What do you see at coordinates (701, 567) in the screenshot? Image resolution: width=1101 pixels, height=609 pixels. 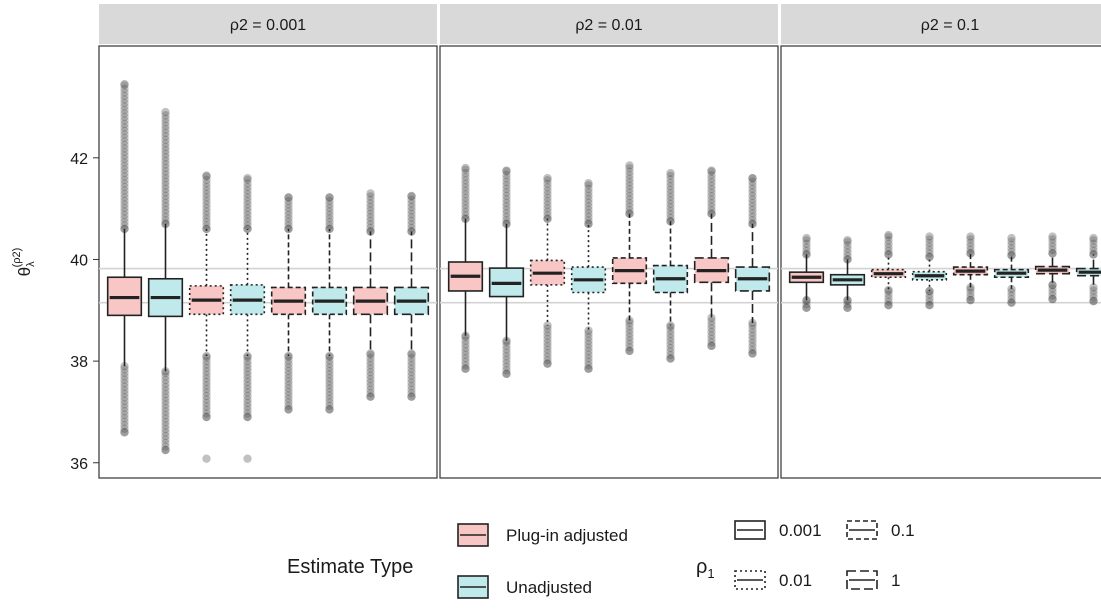 I see `legend-linetype-title-text: ρ` at bounding box center [701, 567].